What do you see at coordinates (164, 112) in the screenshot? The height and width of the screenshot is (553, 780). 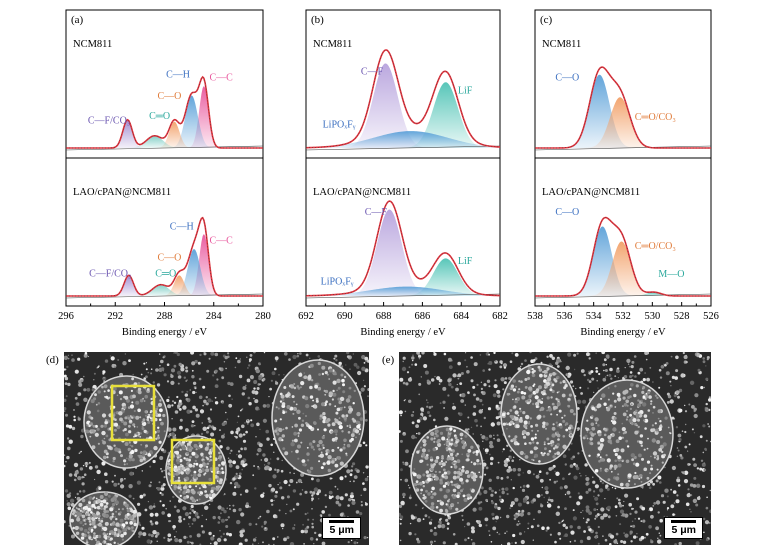 I see `envelope-fit` at bounding box center [164, 112].